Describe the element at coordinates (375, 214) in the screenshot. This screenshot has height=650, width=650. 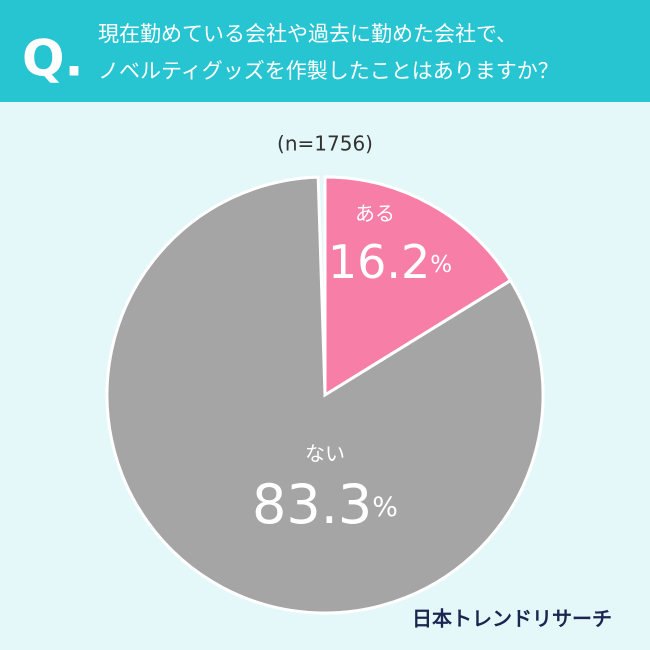
I see `slice-category: ある` at that location.